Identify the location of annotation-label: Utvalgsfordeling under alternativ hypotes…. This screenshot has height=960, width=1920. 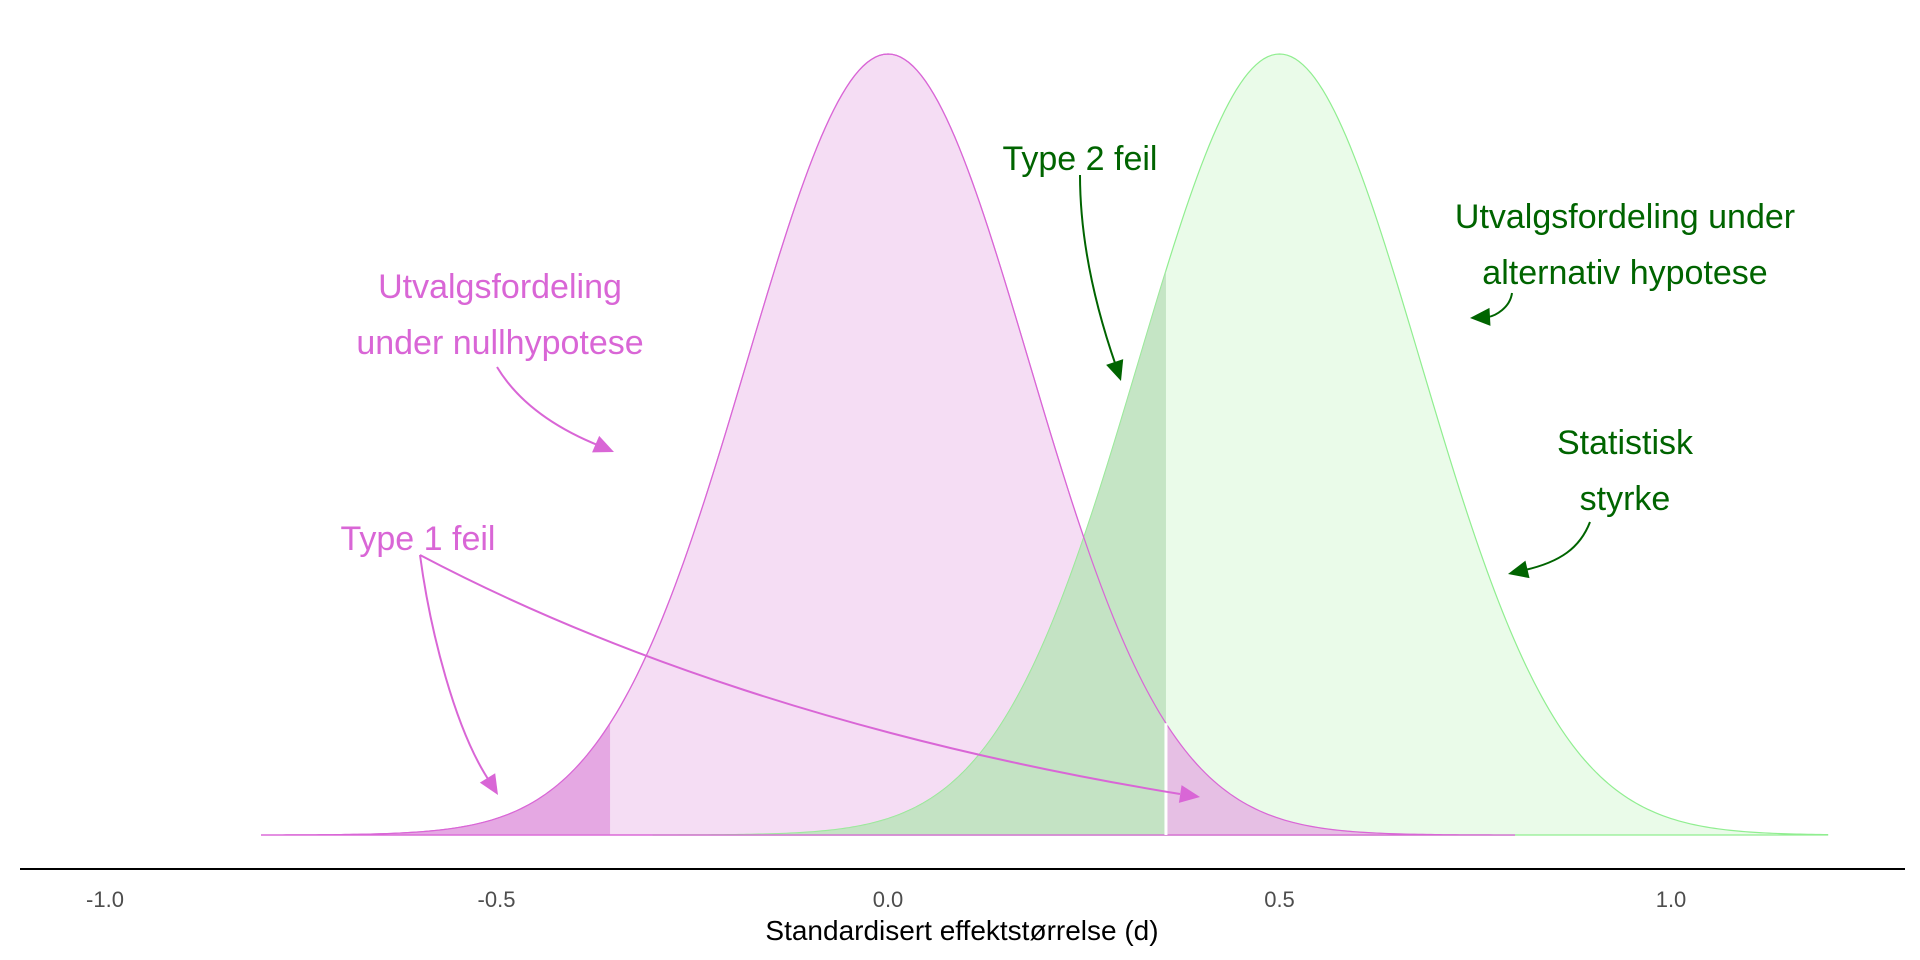
(1625, 245).